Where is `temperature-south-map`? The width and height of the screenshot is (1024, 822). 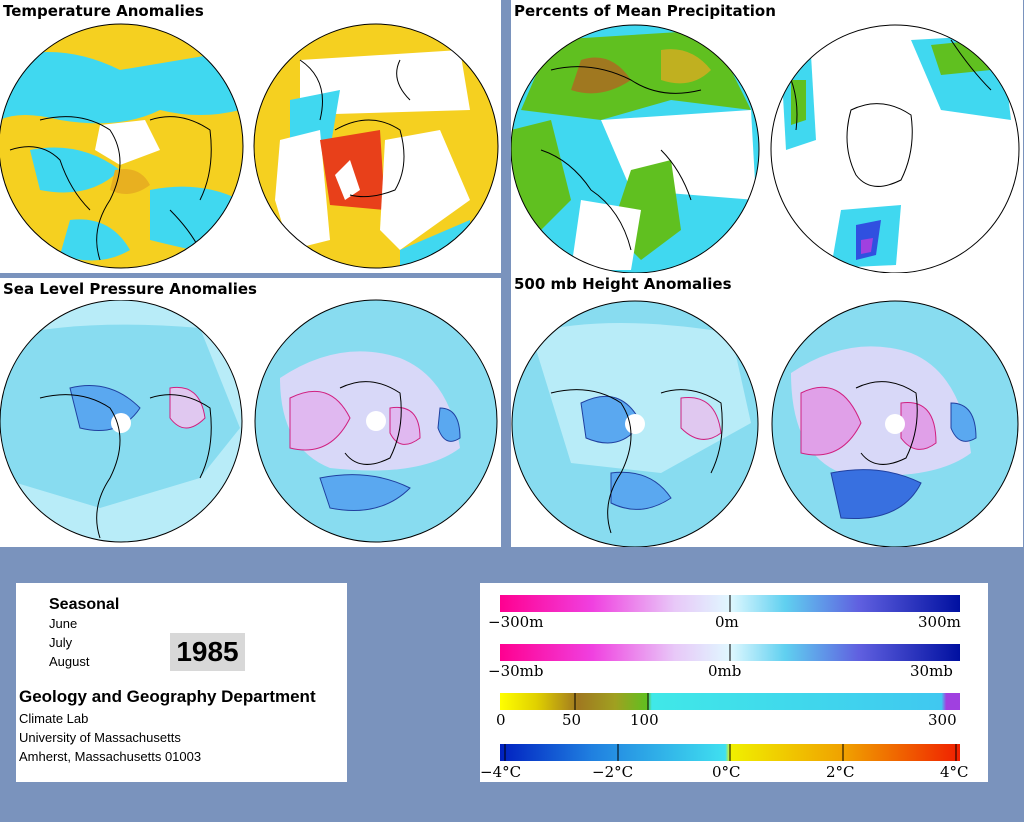
temperature-south-map is located at coordinates (376, 146).